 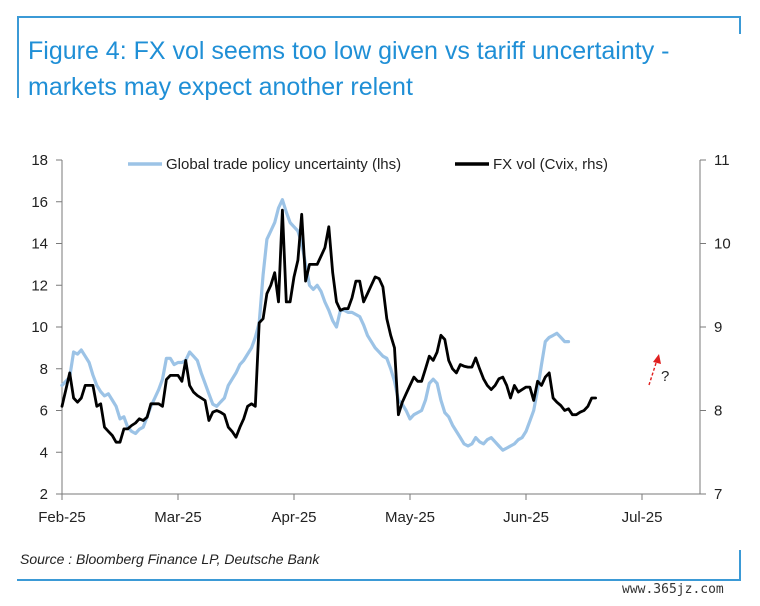 I want to click on frame-right-border, so click(x=740, y=25).